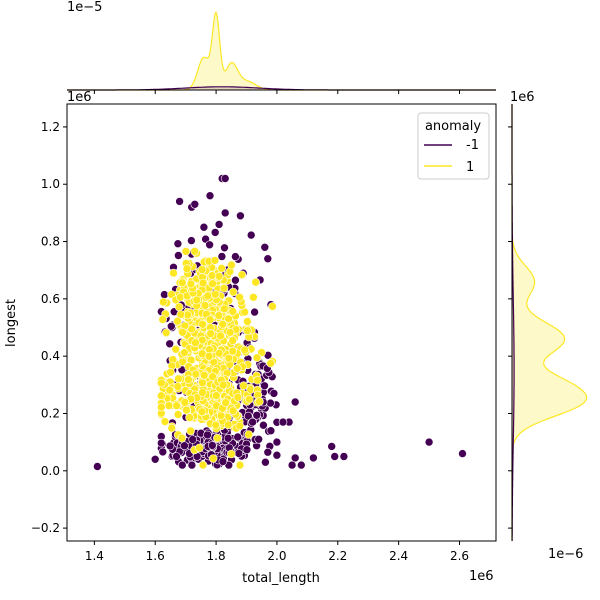 This screenshot has height=600, width=600. I want to click on x-axis-ticks: 1.4 1.6 1.8 2.0 2.2 2.4 2.6, so click(277, 552).